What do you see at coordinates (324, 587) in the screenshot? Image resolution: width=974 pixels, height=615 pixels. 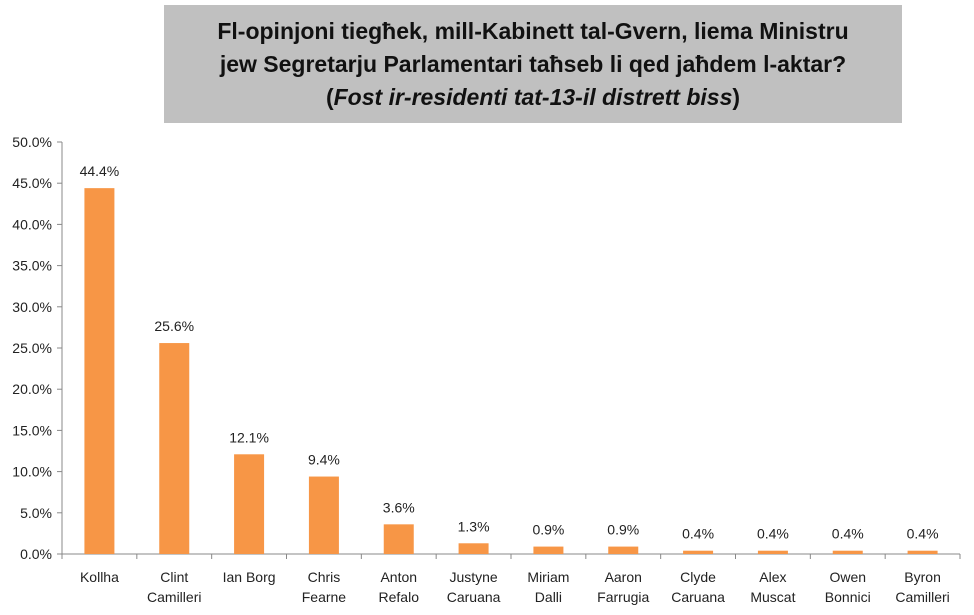 I see `x-tick-label: Chris Fearne` at bounding box center [324, 587].